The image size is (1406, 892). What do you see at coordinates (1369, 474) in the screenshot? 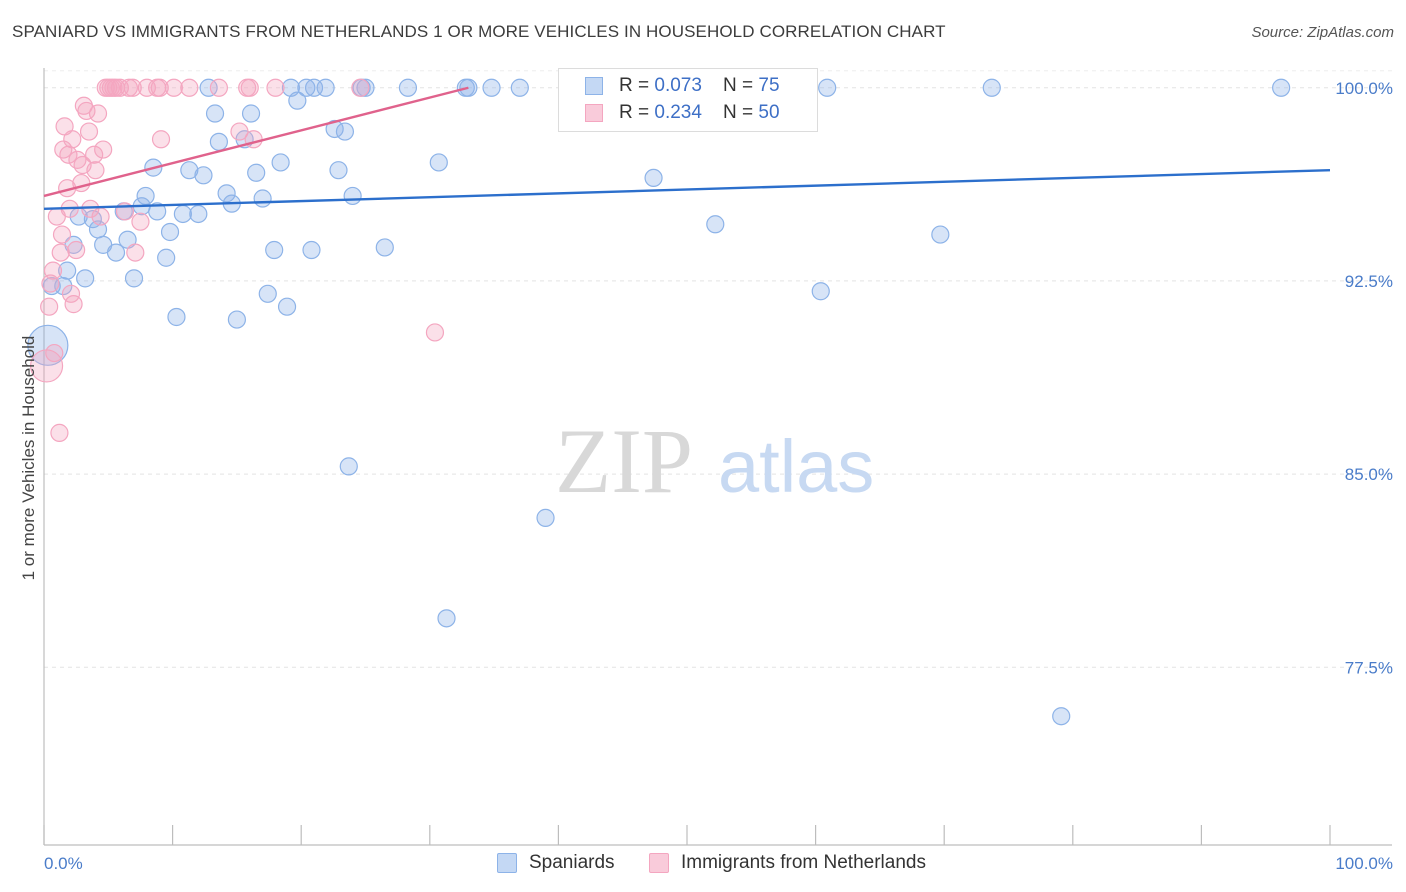
I see `y-tick-label: 85.0%` at bounding box center [1369, 474].